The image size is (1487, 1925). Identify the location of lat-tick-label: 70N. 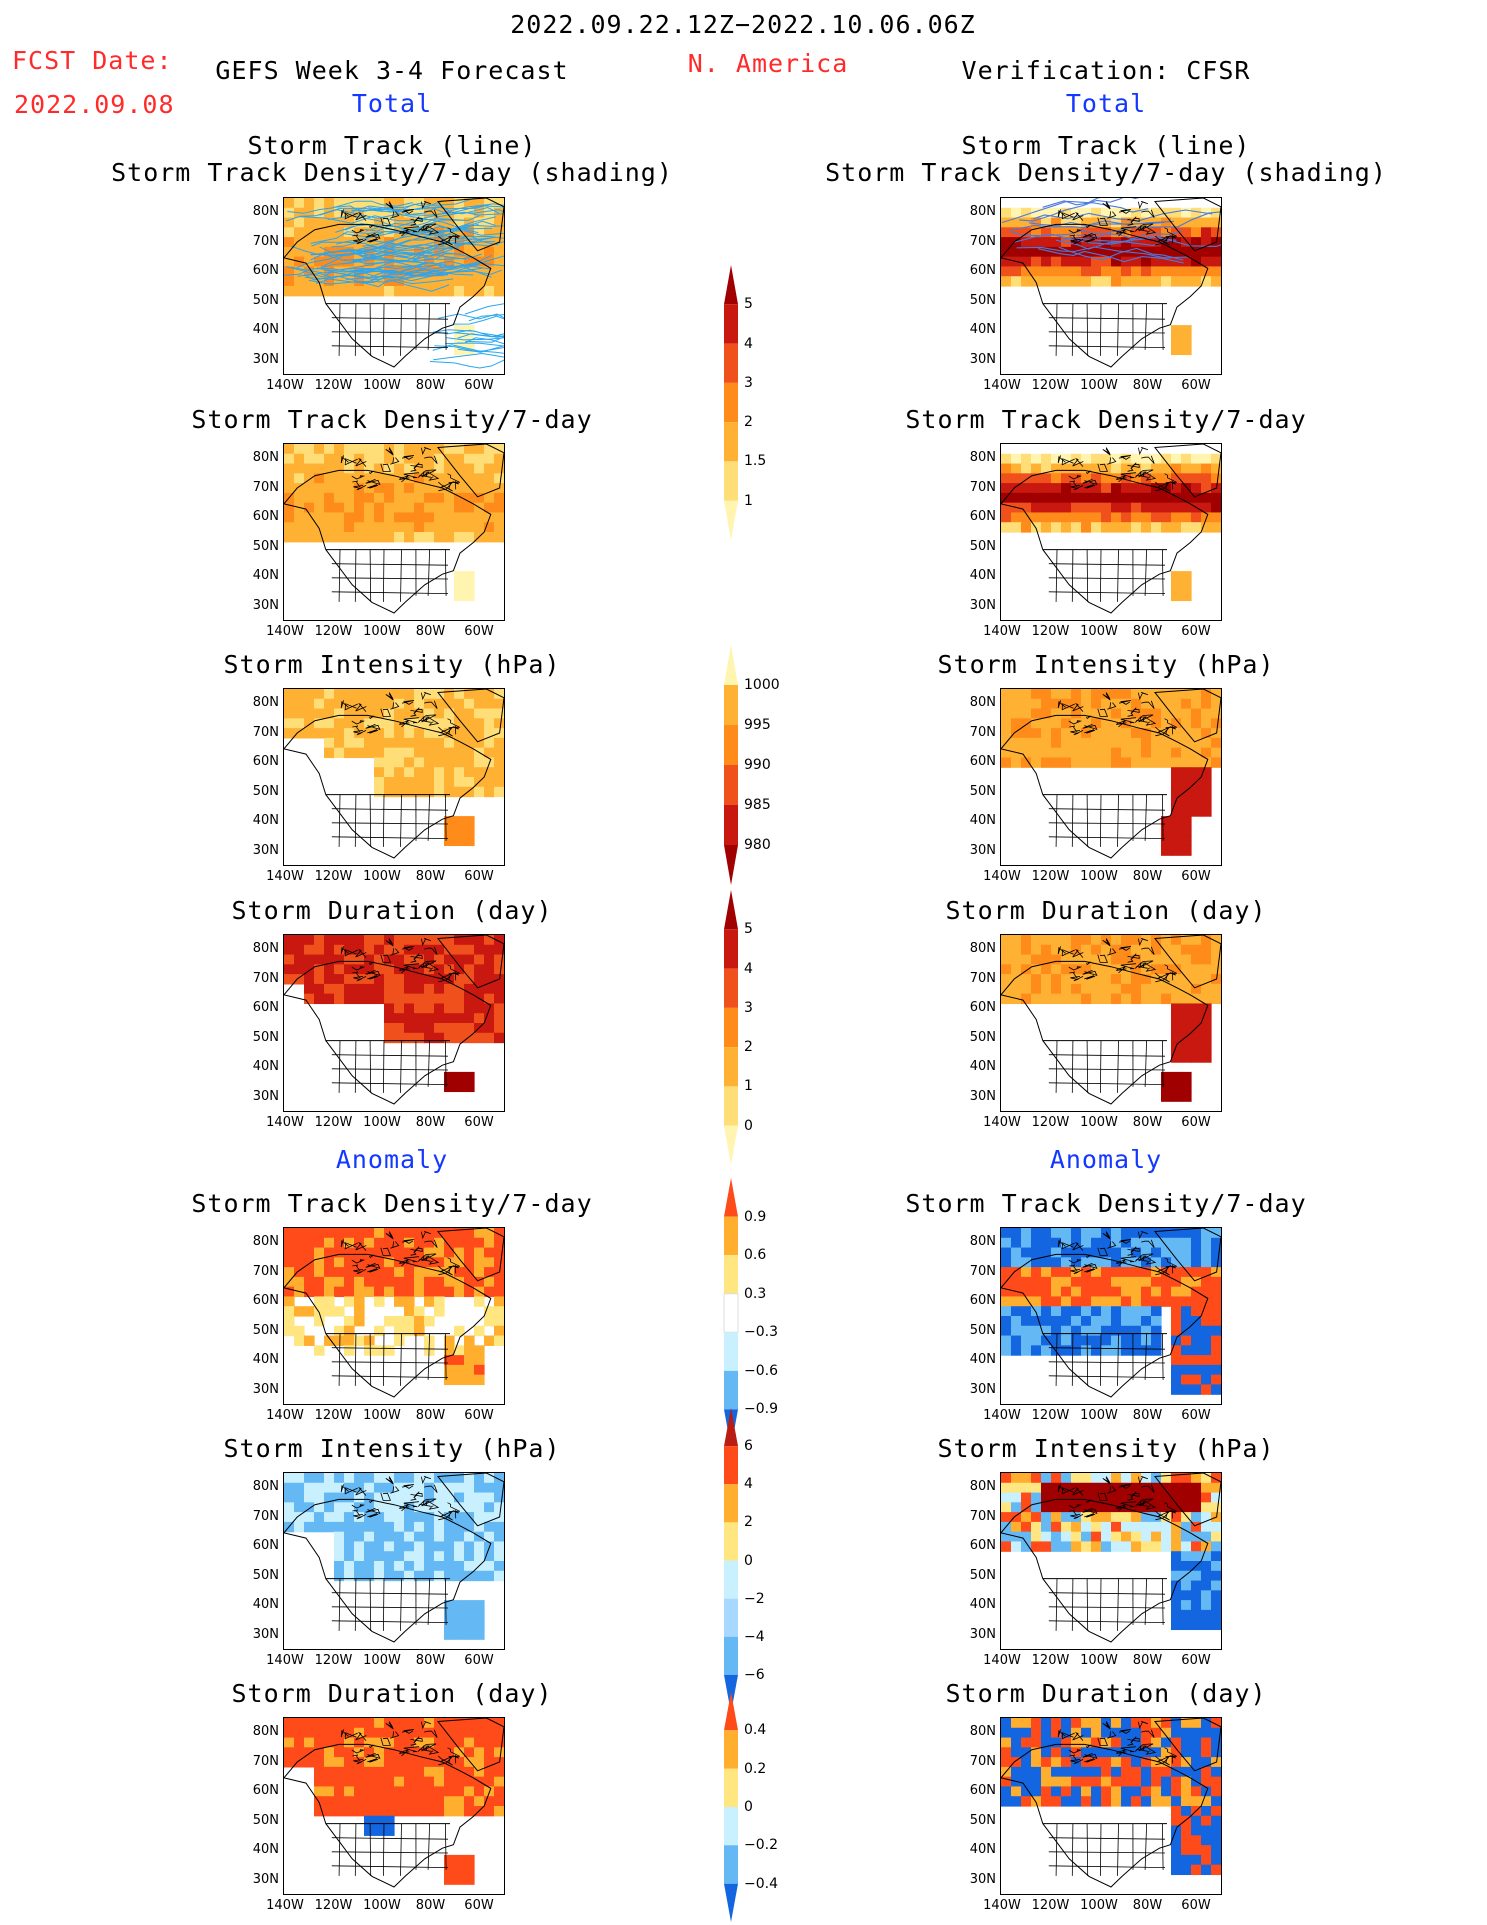
(265, 732).